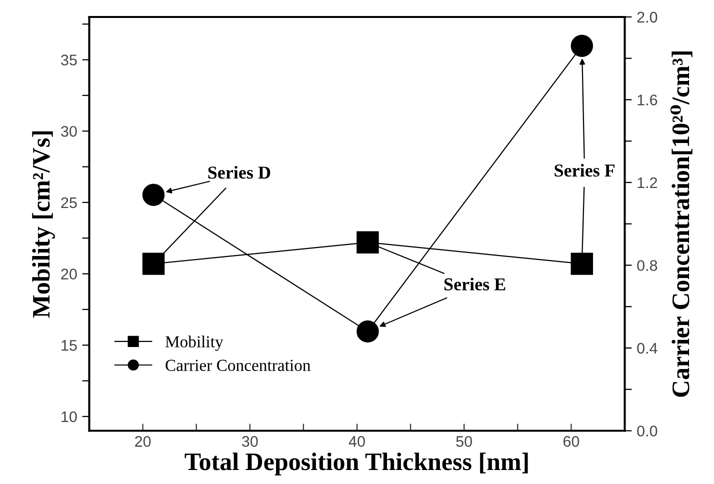 The image size is (714, 484). Describe the element at coordinates (43, 224) in the screenshot. I see `y-axis-title: Mobility [cm²/Vs]` at that location.